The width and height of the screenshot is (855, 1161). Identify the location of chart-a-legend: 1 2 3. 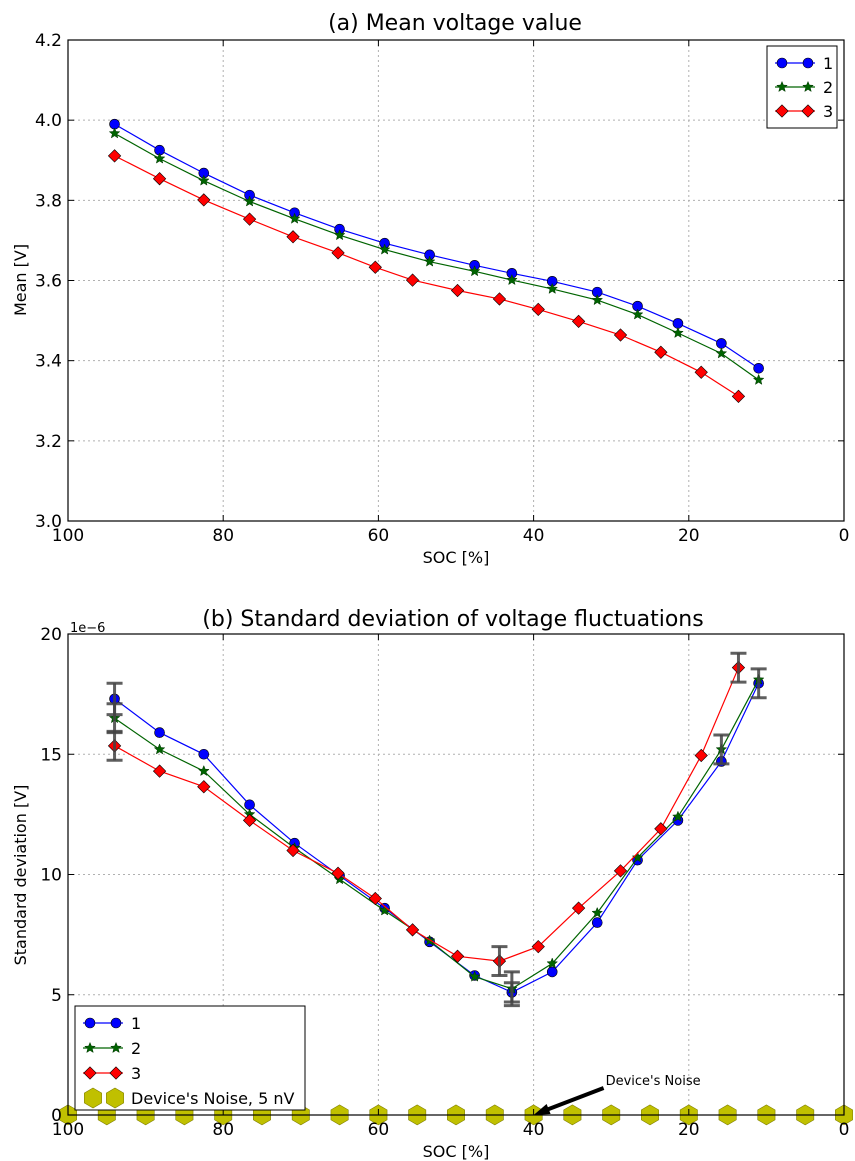
(802, 87).